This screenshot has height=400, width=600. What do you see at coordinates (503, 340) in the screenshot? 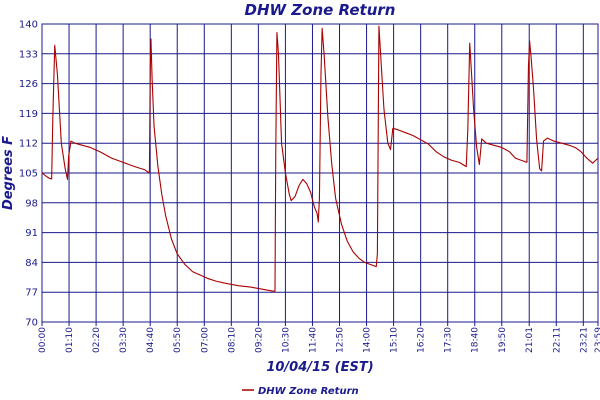
I see `x-tick-label: 19:50` at bounding box center [503, 340].